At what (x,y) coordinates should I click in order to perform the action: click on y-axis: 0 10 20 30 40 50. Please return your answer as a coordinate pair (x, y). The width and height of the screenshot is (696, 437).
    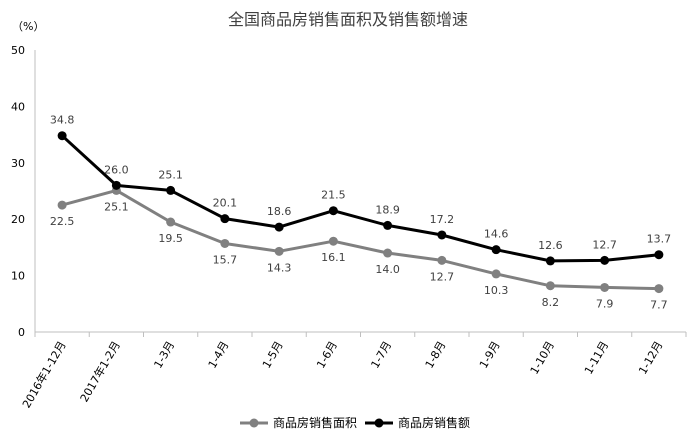
    Looking at the image, I should click on (23, 191).